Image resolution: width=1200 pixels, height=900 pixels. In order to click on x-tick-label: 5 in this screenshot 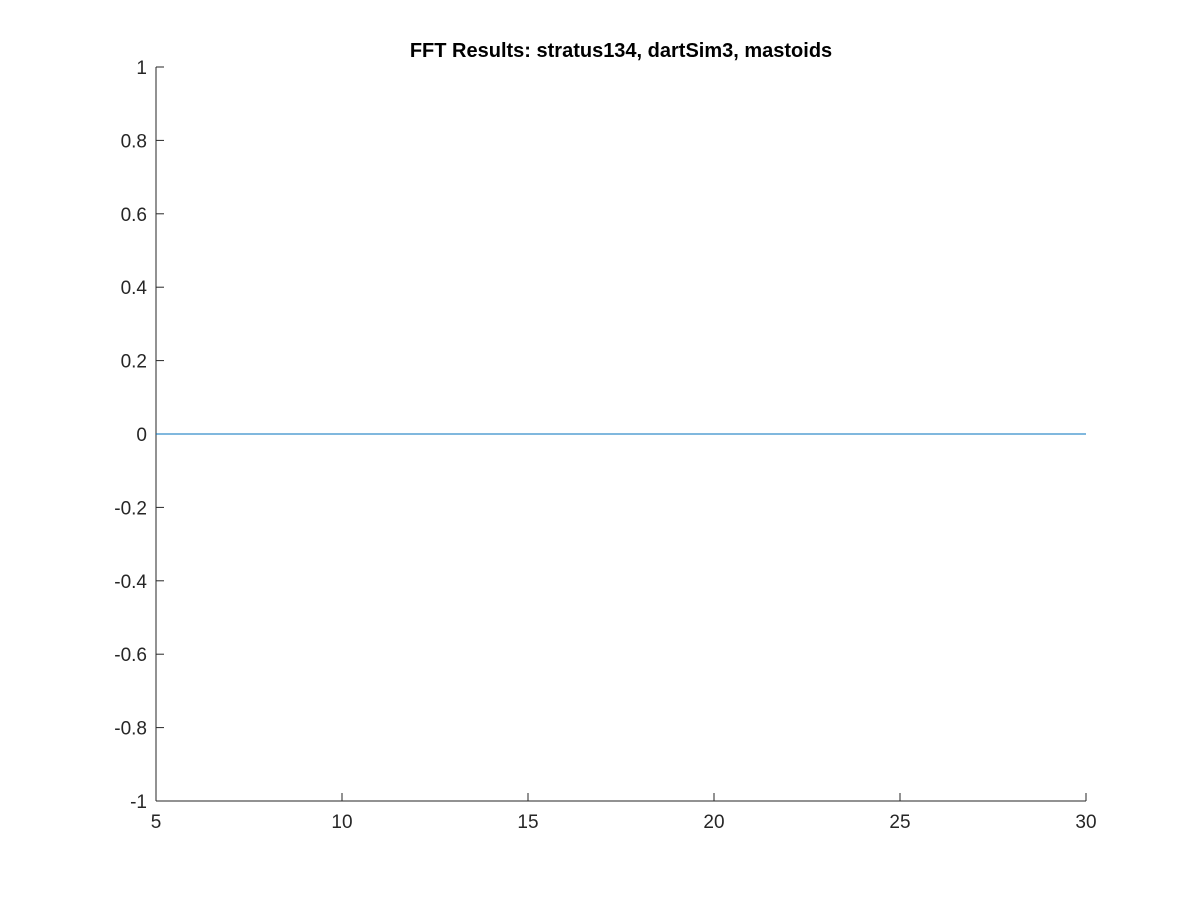, I will do `click(156, 822)`.